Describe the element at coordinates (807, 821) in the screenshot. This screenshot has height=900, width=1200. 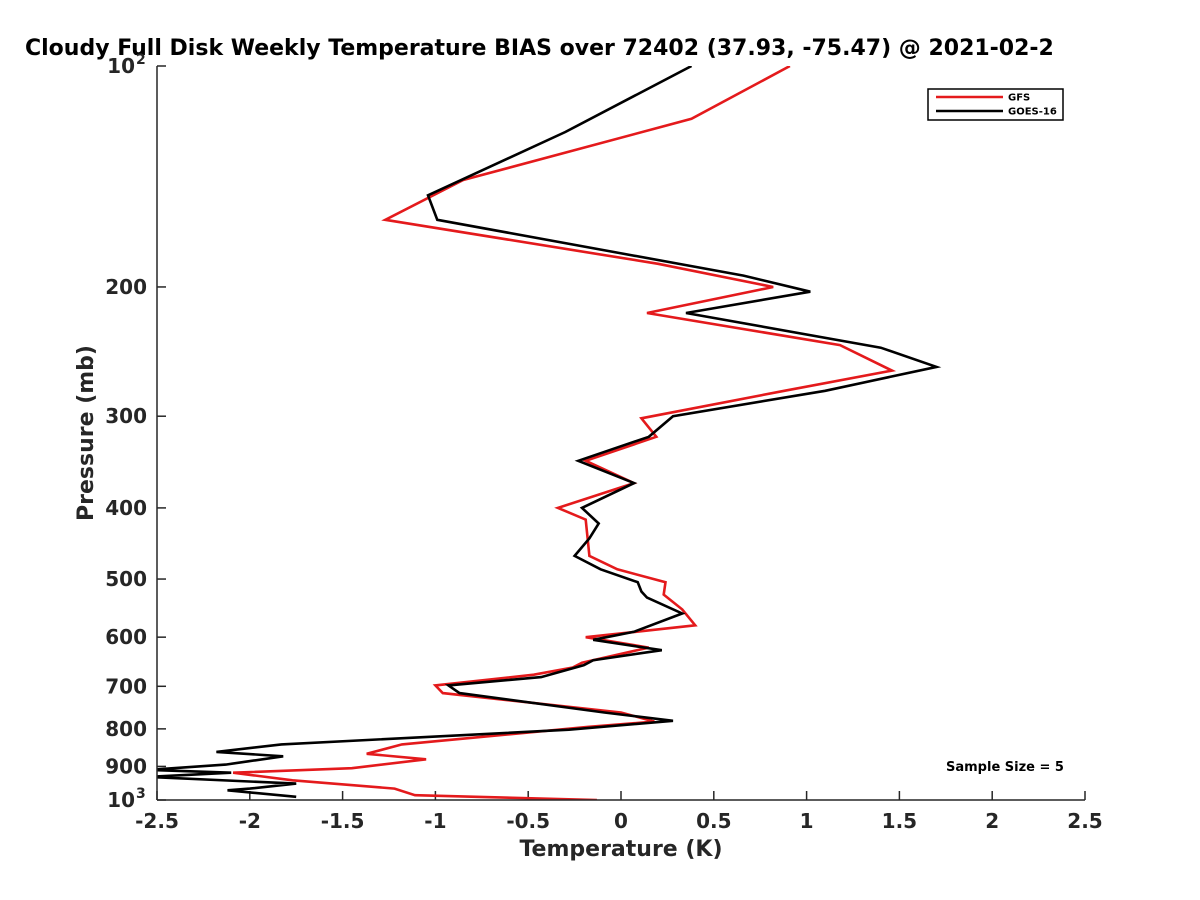
I see `x-tick-label: 1` at that location.